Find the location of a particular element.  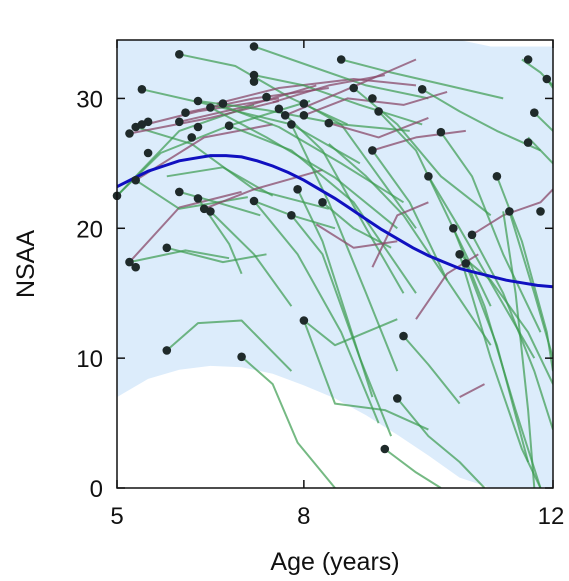

x-tick-label: 5 is located at coordinates (116, 516).